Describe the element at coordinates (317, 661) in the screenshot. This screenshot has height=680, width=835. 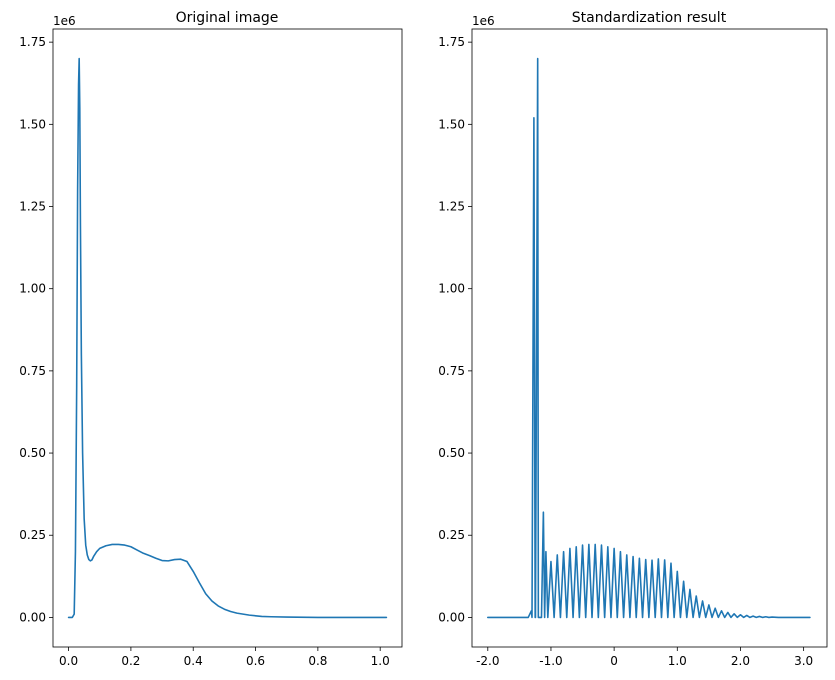
I see `left-x-tick-label: 0.8` at that location.